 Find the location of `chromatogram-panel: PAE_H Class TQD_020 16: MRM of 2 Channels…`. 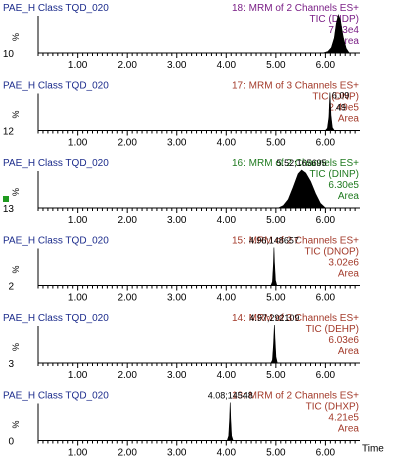

chromatogram-panel: PAE_H Class TQD_020 16: MRM of 2 Channels… is located at coordinates (181, 192).